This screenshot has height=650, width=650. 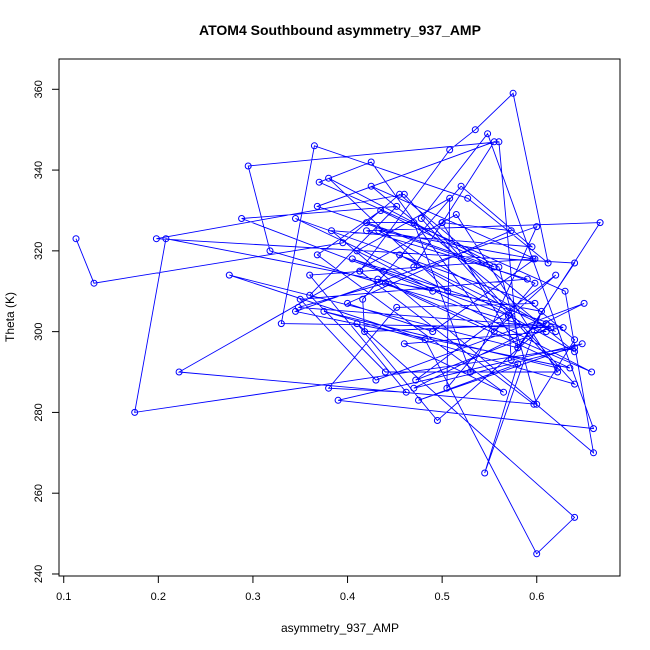 I want to click on y-tick-label: 260, so click(x=39, y=493).